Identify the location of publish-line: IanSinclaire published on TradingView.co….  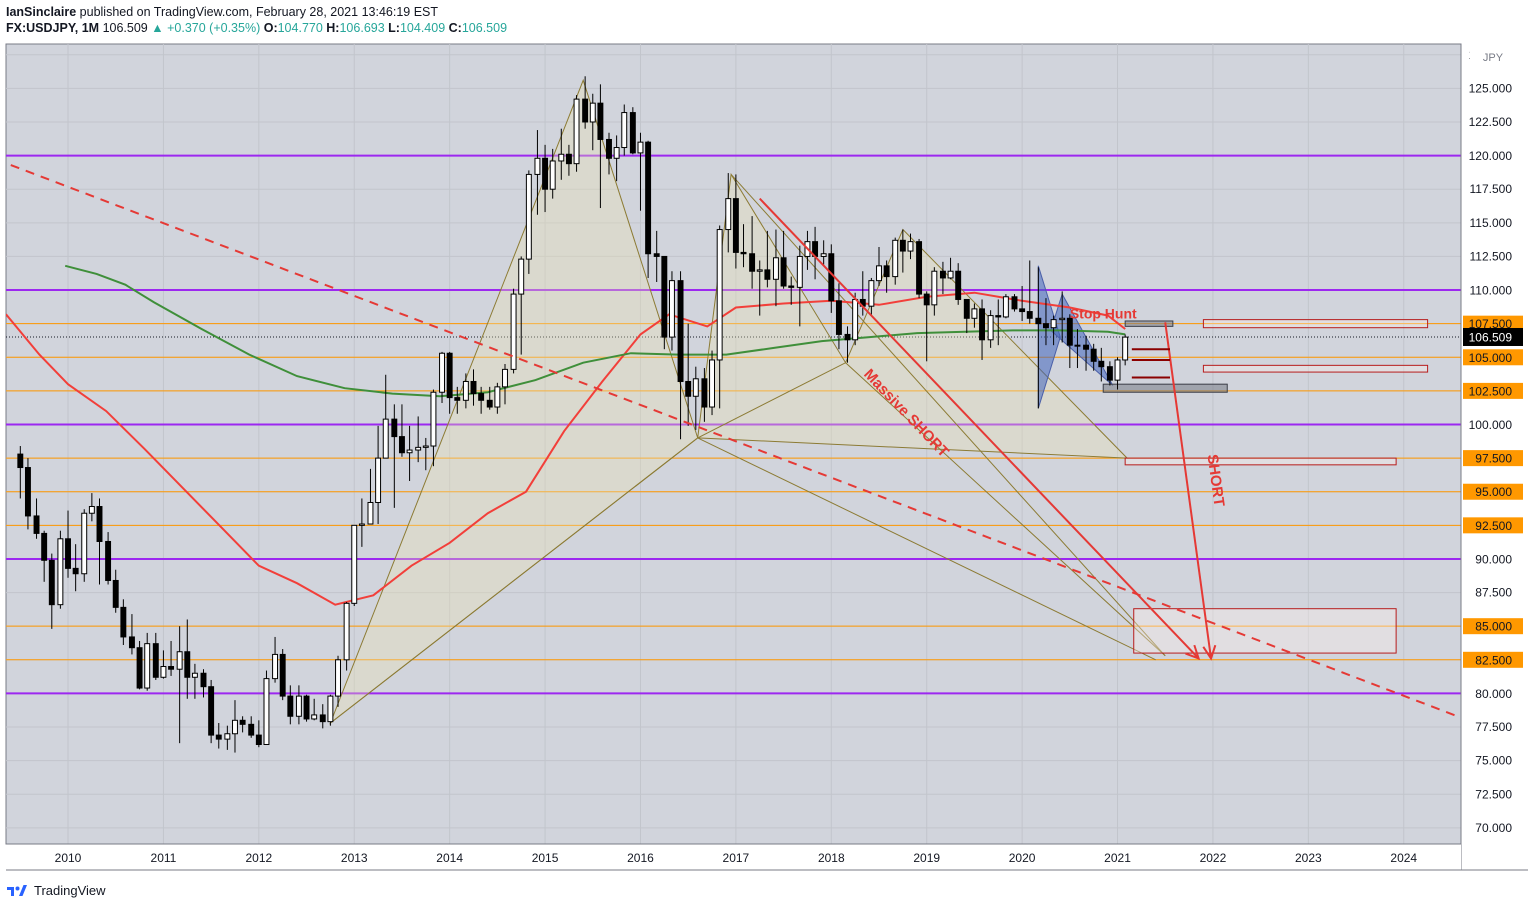
(256, 12).